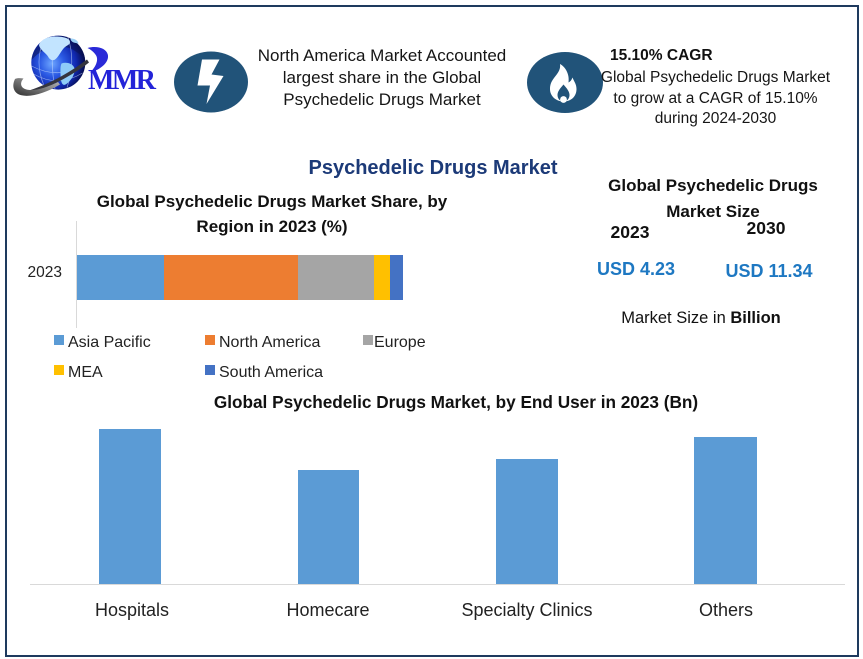  I want to click on svg-text: MMR, so click(122, 80).